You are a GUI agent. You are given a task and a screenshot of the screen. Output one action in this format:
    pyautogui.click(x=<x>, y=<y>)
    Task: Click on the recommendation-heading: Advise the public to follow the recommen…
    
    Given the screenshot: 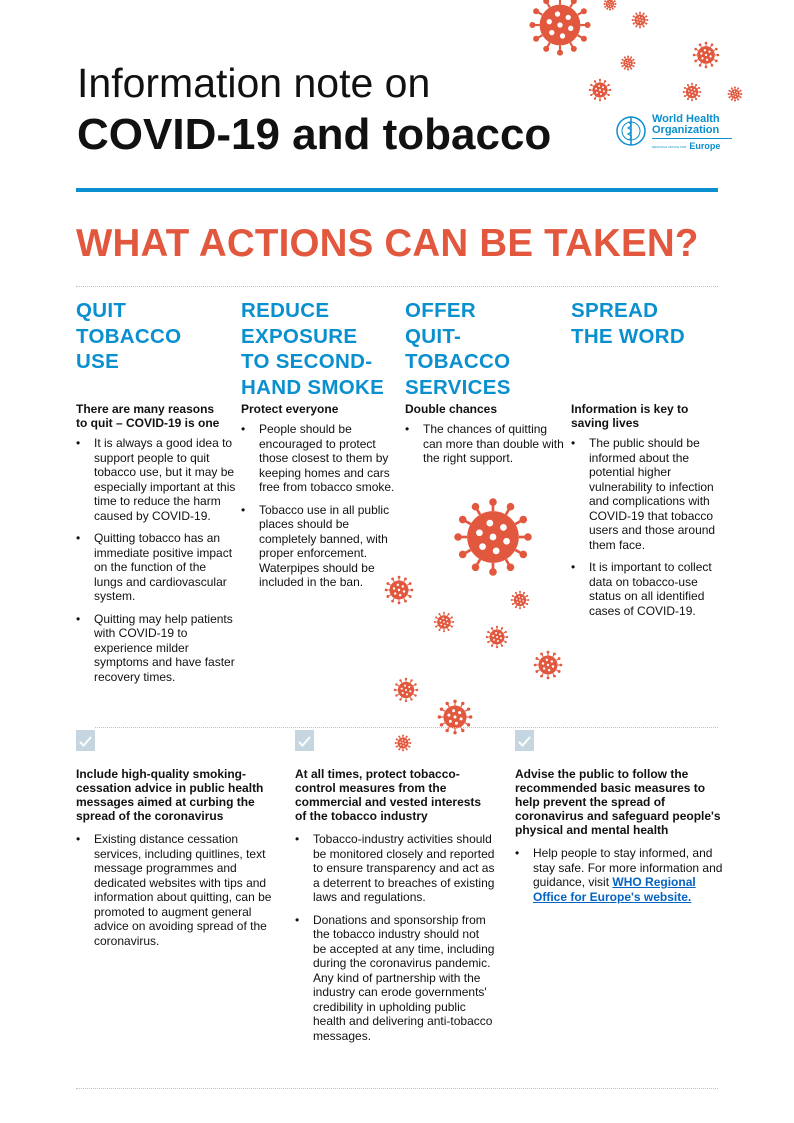 What is the action you would take?
    pyautogui.click(x=618, y=802)
    